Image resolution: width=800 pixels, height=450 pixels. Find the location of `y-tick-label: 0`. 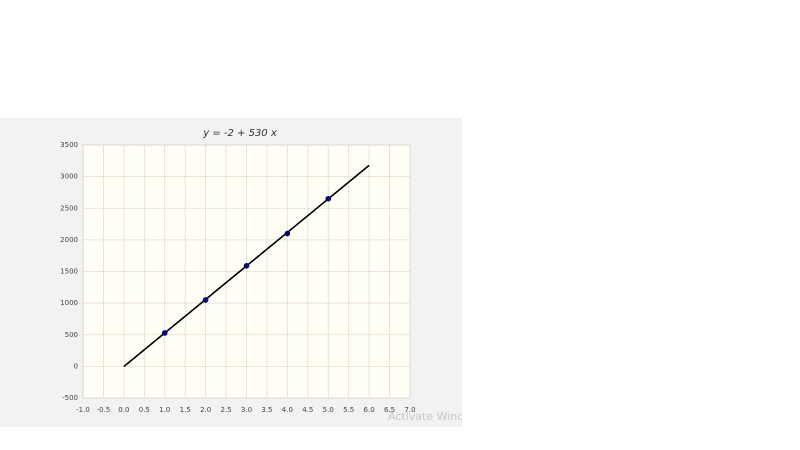

y-tick-label: 0 is located at coordinates (76, 366).